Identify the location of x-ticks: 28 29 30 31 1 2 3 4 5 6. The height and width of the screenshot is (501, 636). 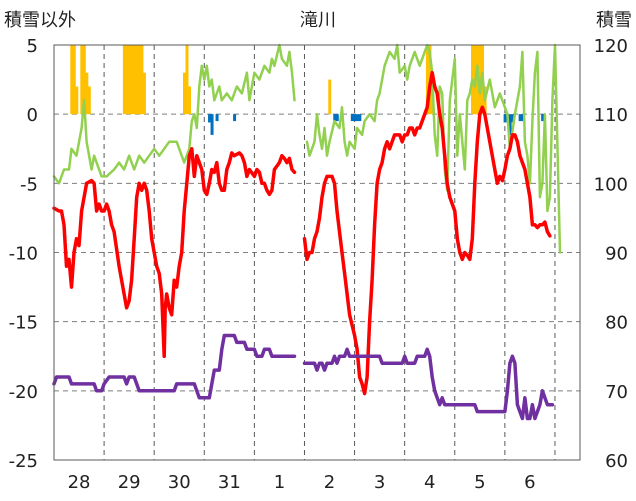
(302, 482).